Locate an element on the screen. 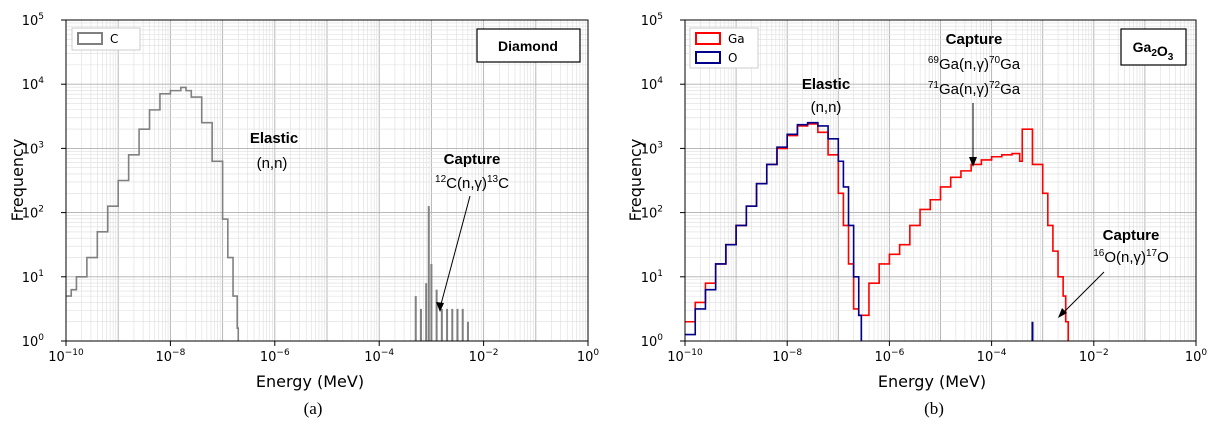  a-legend-label-c: C is located at coordinates (114, 39).